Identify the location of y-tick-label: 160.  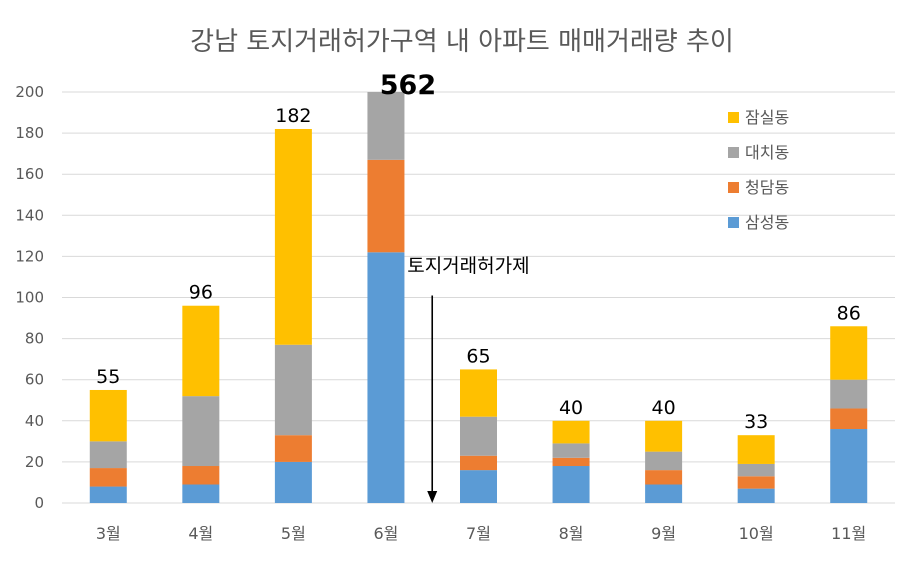
(29, 174).